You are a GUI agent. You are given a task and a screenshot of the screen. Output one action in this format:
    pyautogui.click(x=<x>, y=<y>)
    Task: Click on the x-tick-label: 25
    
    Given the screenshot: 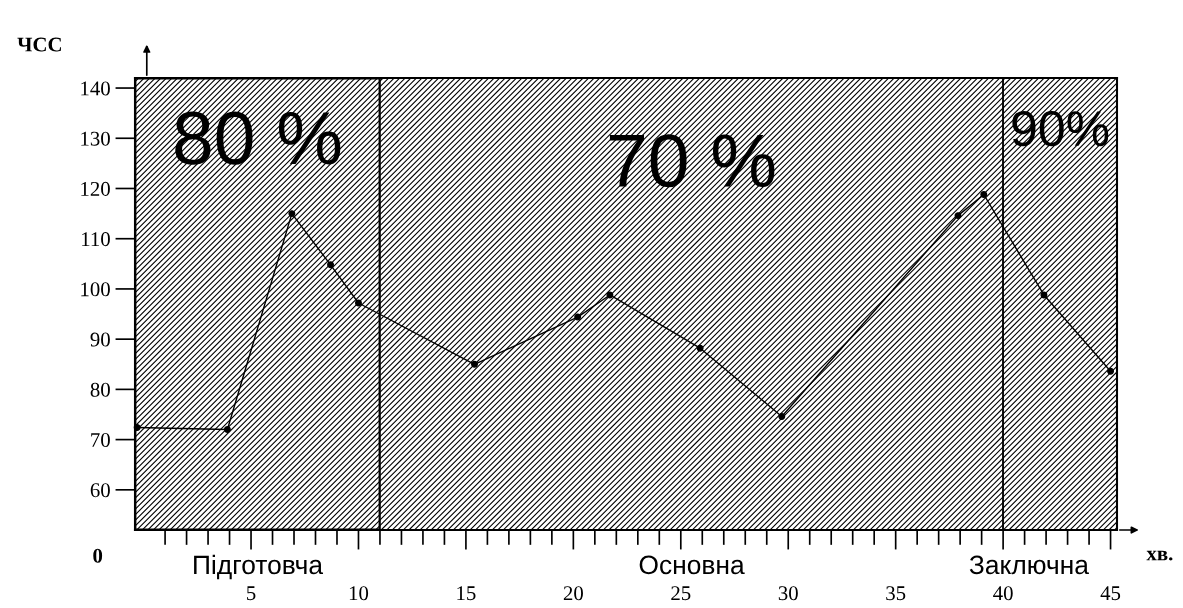 What is the action you would take?
    pyautogui.click(x=681, y=593)
    